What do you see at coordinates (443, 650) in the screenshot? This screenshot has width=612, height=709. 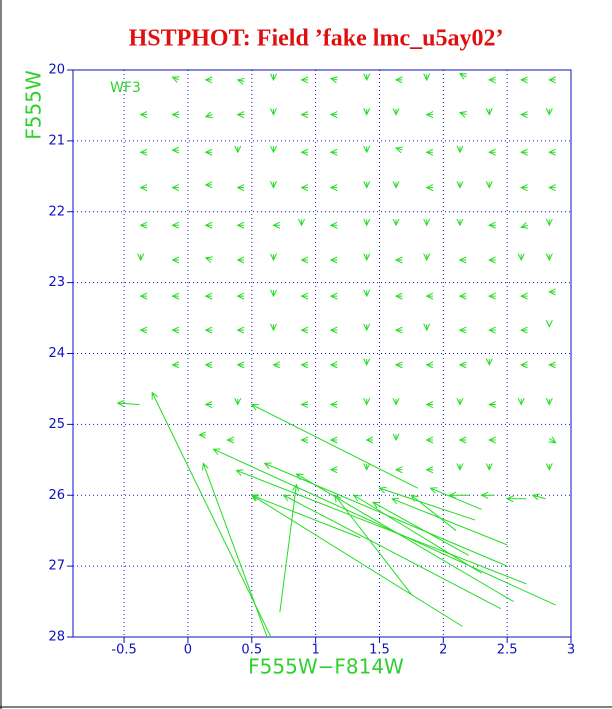 I see `x-tick-label: 2` at bounding box center [443, 650].